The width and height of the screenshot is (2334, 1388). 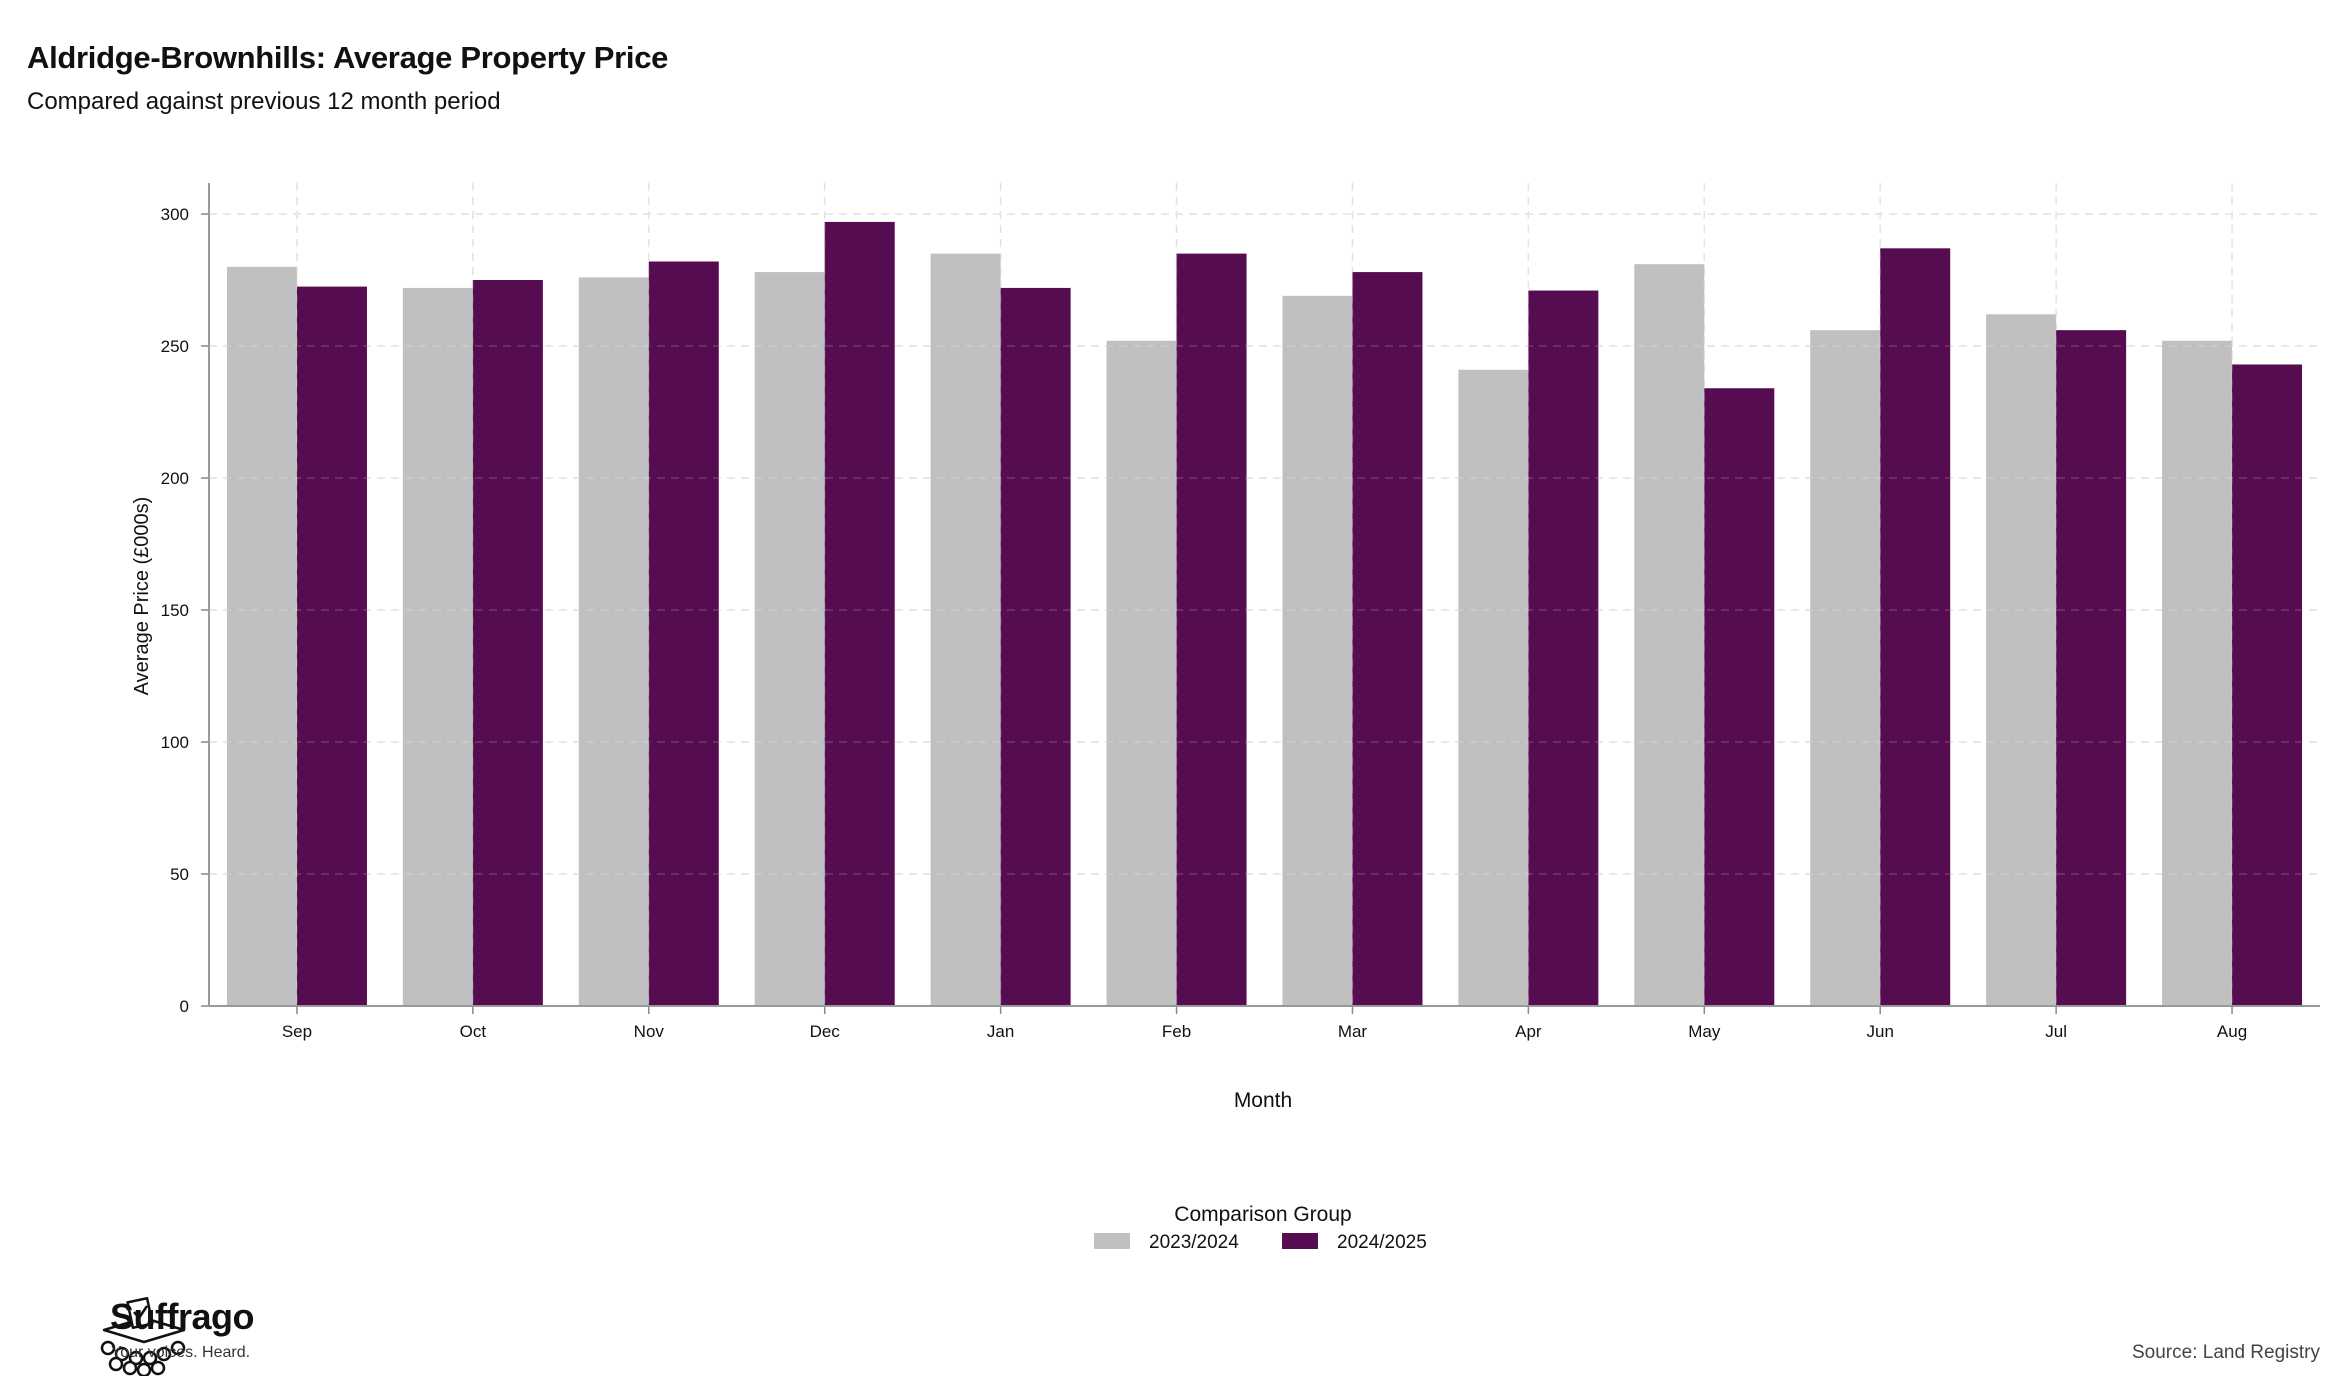 I want to click on brand-name: Suffrago, so click(x=182, y=1316).